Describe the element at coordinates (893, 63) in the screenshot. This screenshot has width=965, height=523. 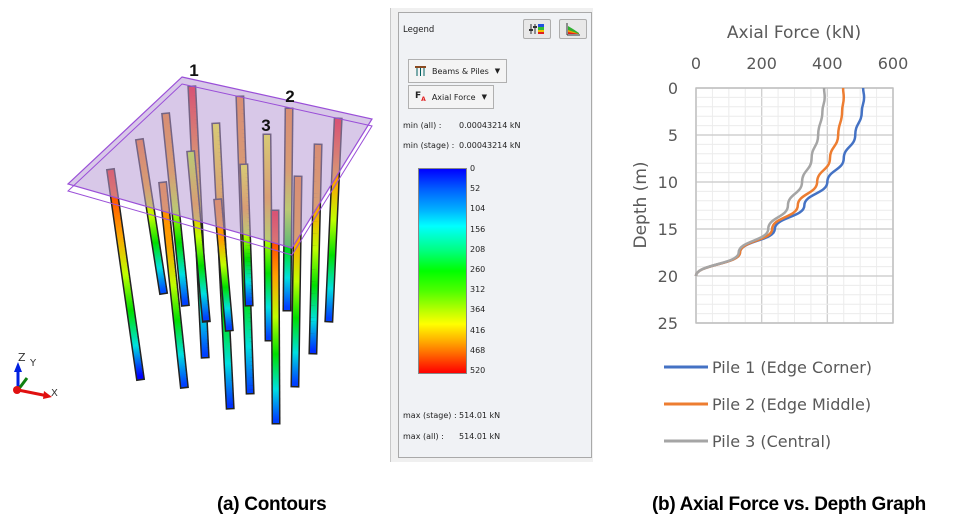
I see `x-tick-label: 600` at that location.